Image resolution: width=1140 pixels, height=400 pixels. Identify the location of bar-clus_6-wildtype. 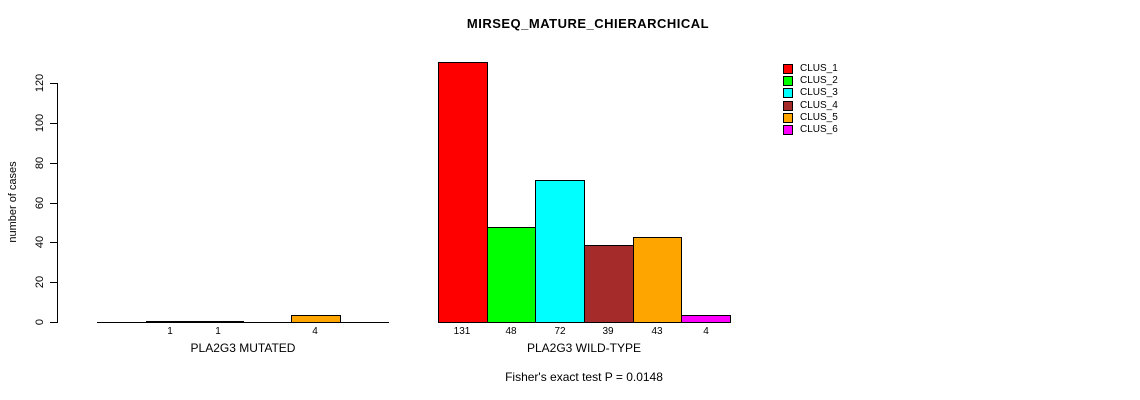
(706, 319).